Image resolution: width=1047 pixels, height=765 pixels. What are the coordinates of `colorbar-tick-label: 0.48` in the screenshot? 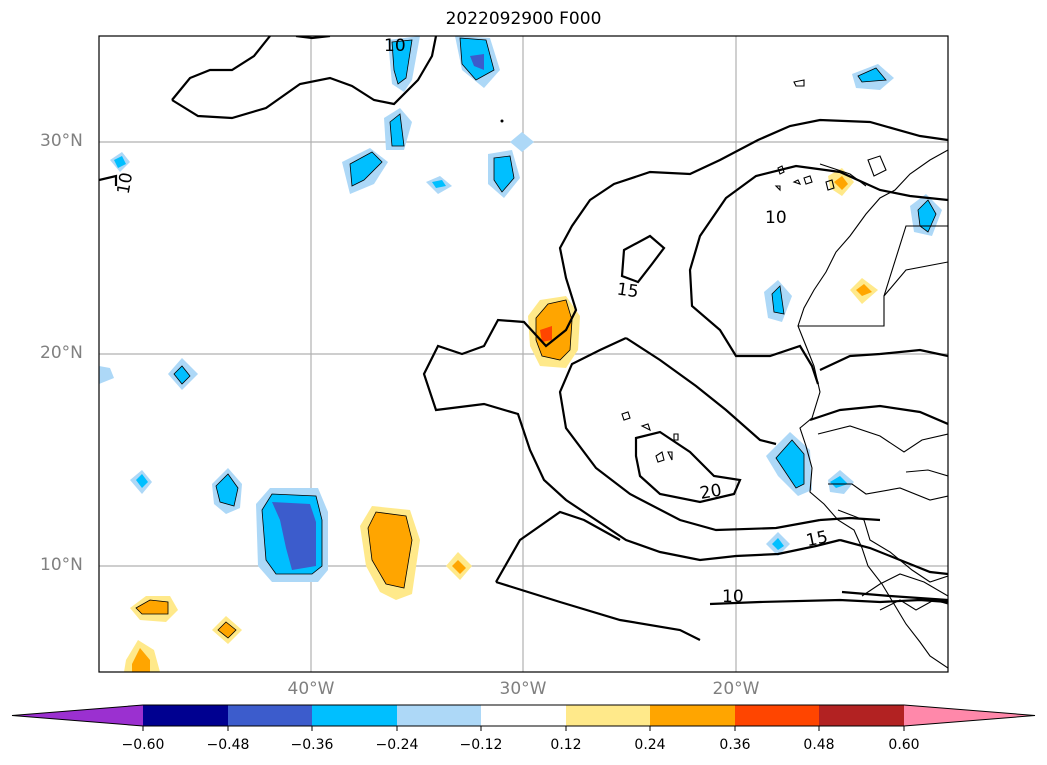 It's located at (819, 745).